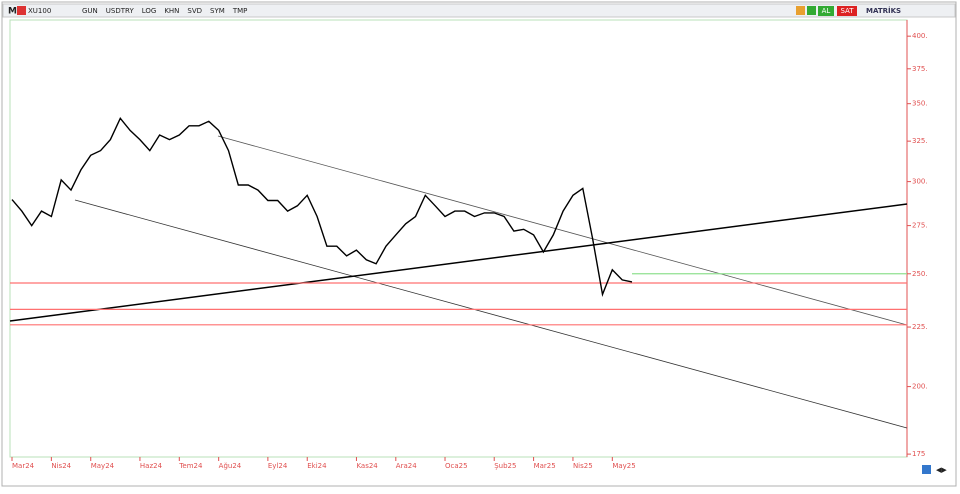 This screenshot has height=494, width=960. I want to click on nav-icon, so click(926, 469).